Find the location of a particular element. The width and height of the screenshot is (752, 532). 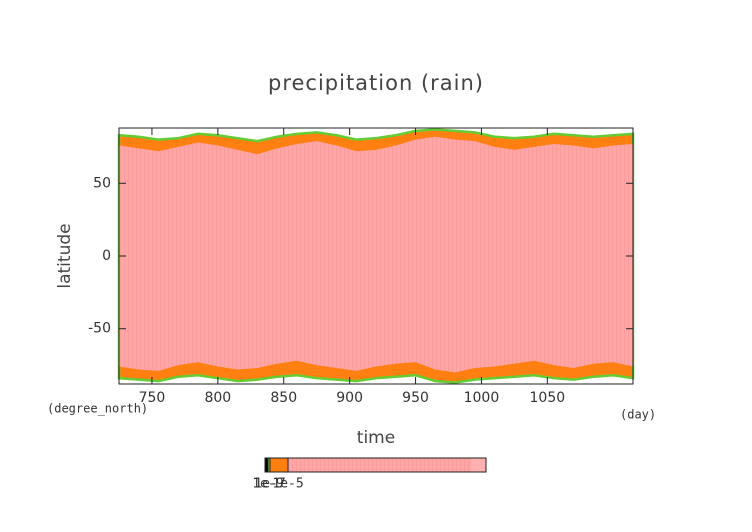

y-tick-label: 0 is located at coordinates (106, 256).